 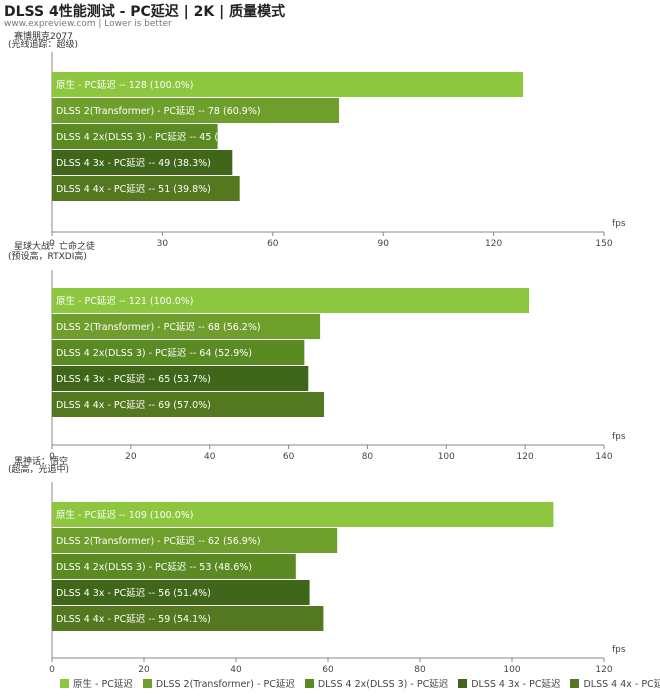 I want to click on bar-label: DLSS 4 2x(DLSS 3) - PC延迟 -- 45 (35.2%), so click(x=154, y=137).